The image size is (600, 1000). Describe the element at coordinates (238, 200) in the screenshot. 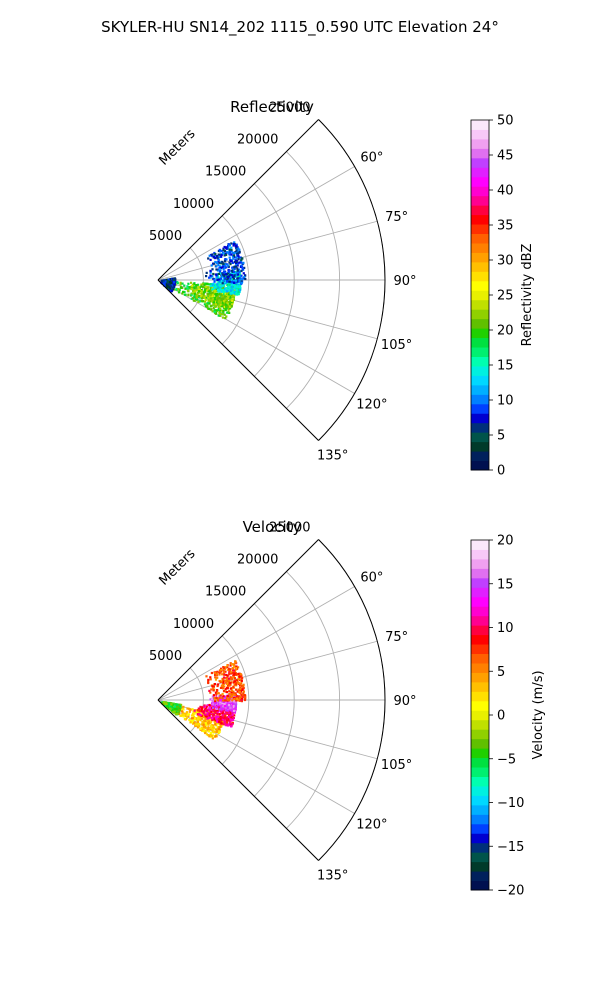

I see `sector-edge-start` at that location.